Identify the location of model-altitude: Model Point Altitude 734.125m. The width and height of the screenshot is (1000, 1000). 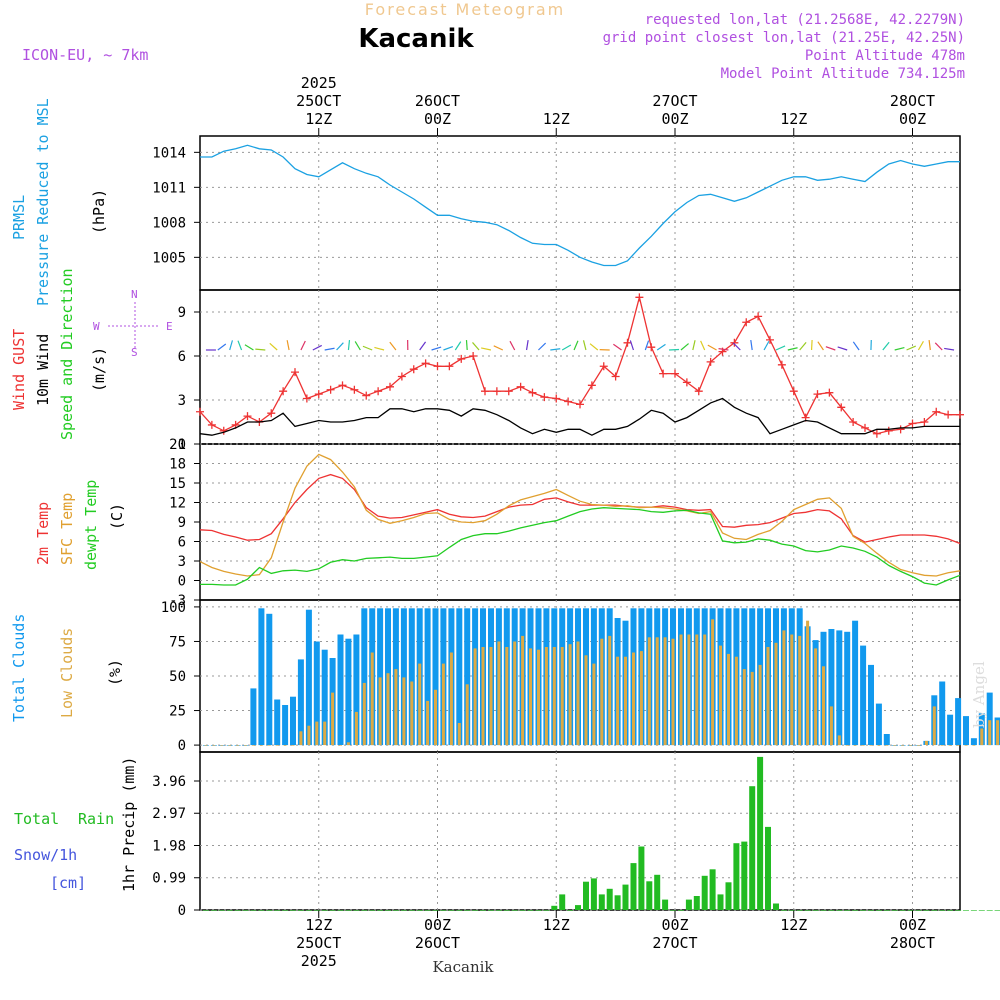
(843, 74).